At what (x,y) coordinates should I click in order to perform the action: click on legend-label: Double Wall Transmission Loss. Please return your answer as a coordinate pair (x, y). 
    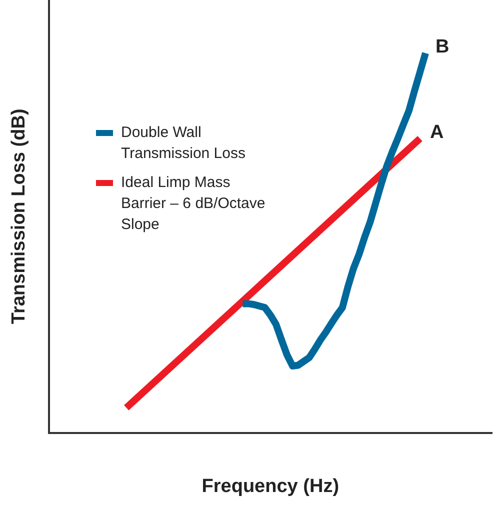
    Looking at the image, I should click on (183, 143).